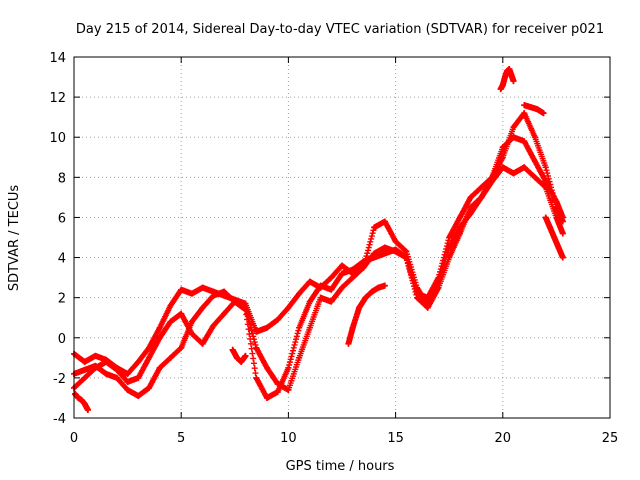 This screenshot has width=640, height=480. Describe the element at coordinates (62, 299) in the screenshot. I see `y-tick-label: 2` at that location.